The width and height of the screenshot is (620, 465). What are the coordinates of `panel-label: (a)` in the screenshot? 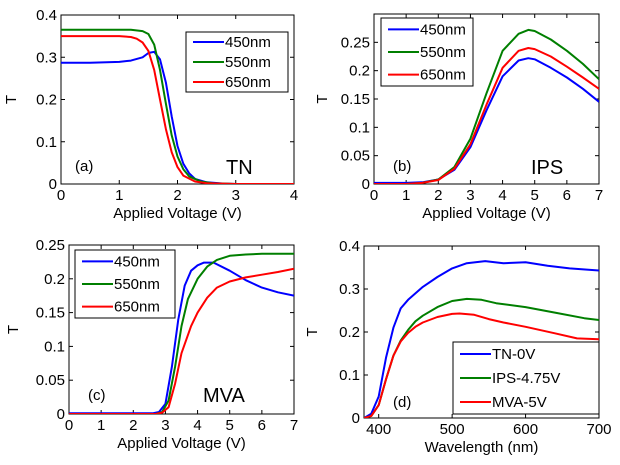 It's located at (84, 166).